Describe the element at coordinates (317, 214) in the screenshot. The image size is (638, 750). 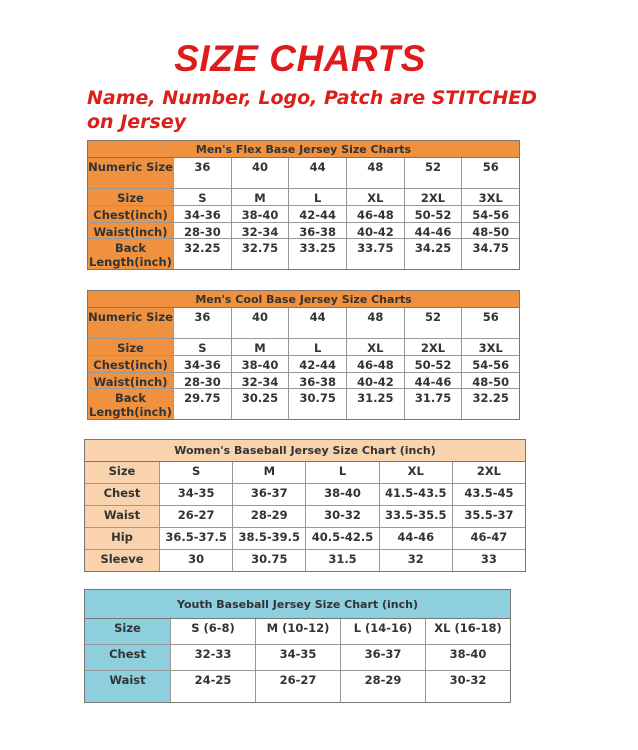
I see `table-cell: 42-44` at that location.